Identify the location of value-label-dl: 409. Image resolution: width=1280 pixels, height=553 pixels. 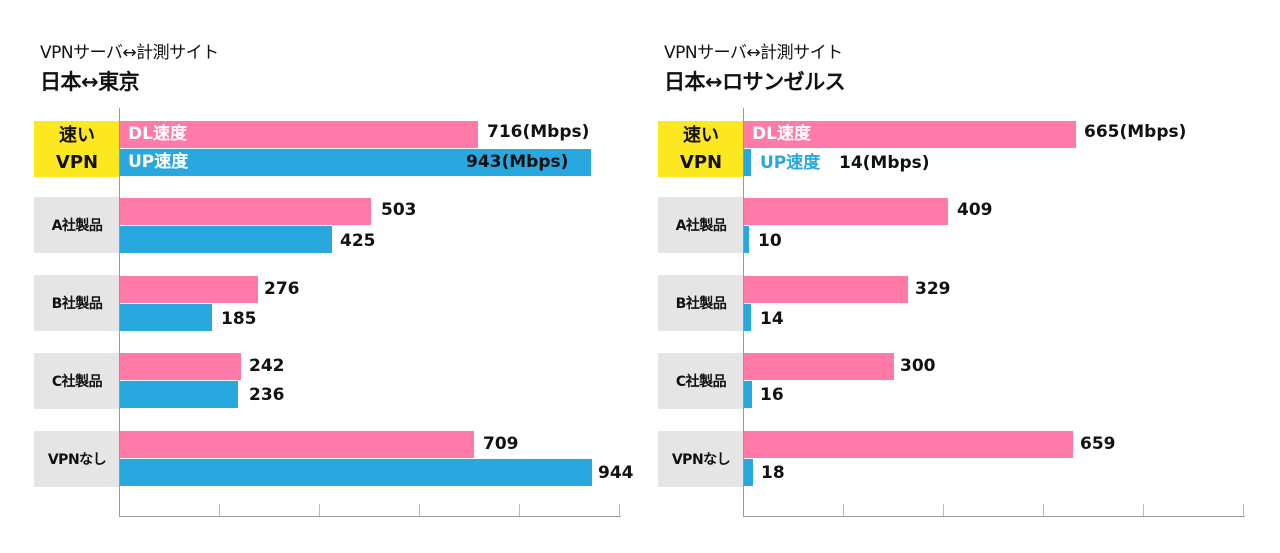
(975, 210).